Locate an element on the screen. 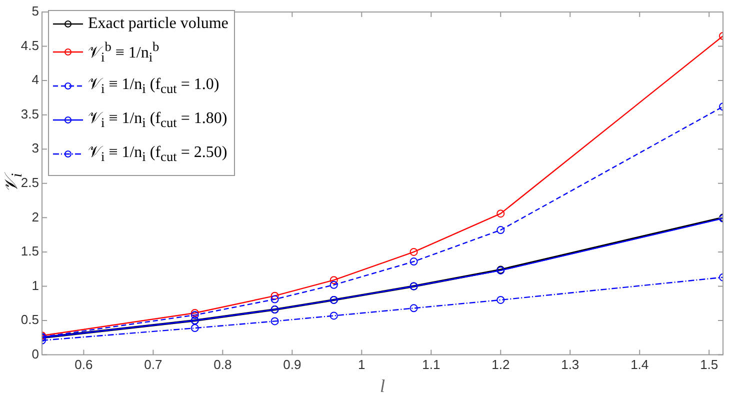  legend-label: 𝒱$_{i}$ ≡ 1/n$_{i}$ (f$_{cut}$ = 2.50) is located at coordinates (158, 154).